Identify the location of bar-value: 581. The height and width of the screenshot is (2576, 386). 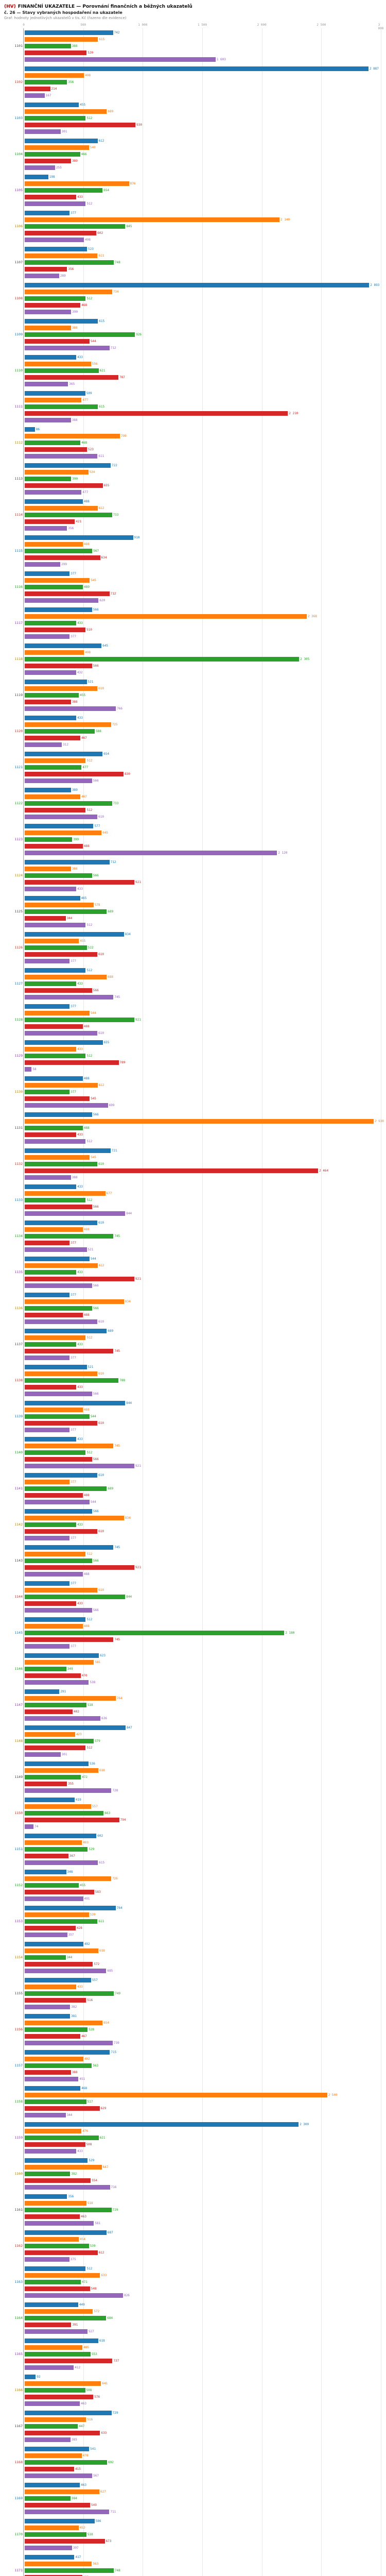
(98, 2223).